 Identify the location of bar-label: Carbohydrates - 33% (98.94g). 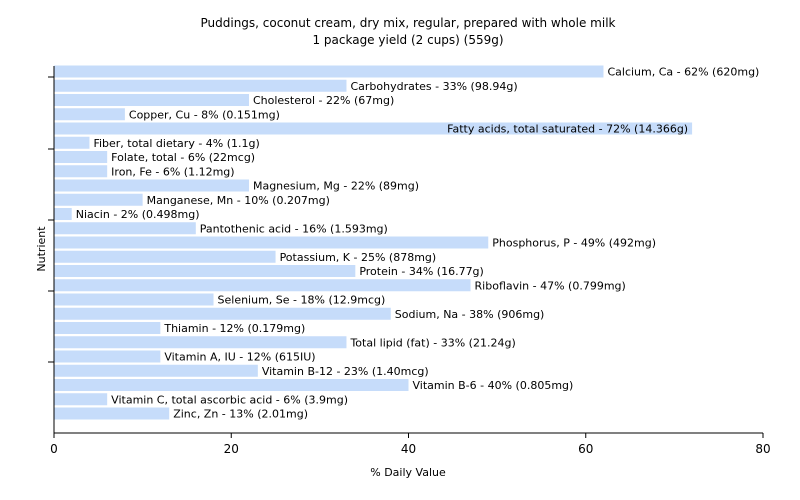
(433, 86).